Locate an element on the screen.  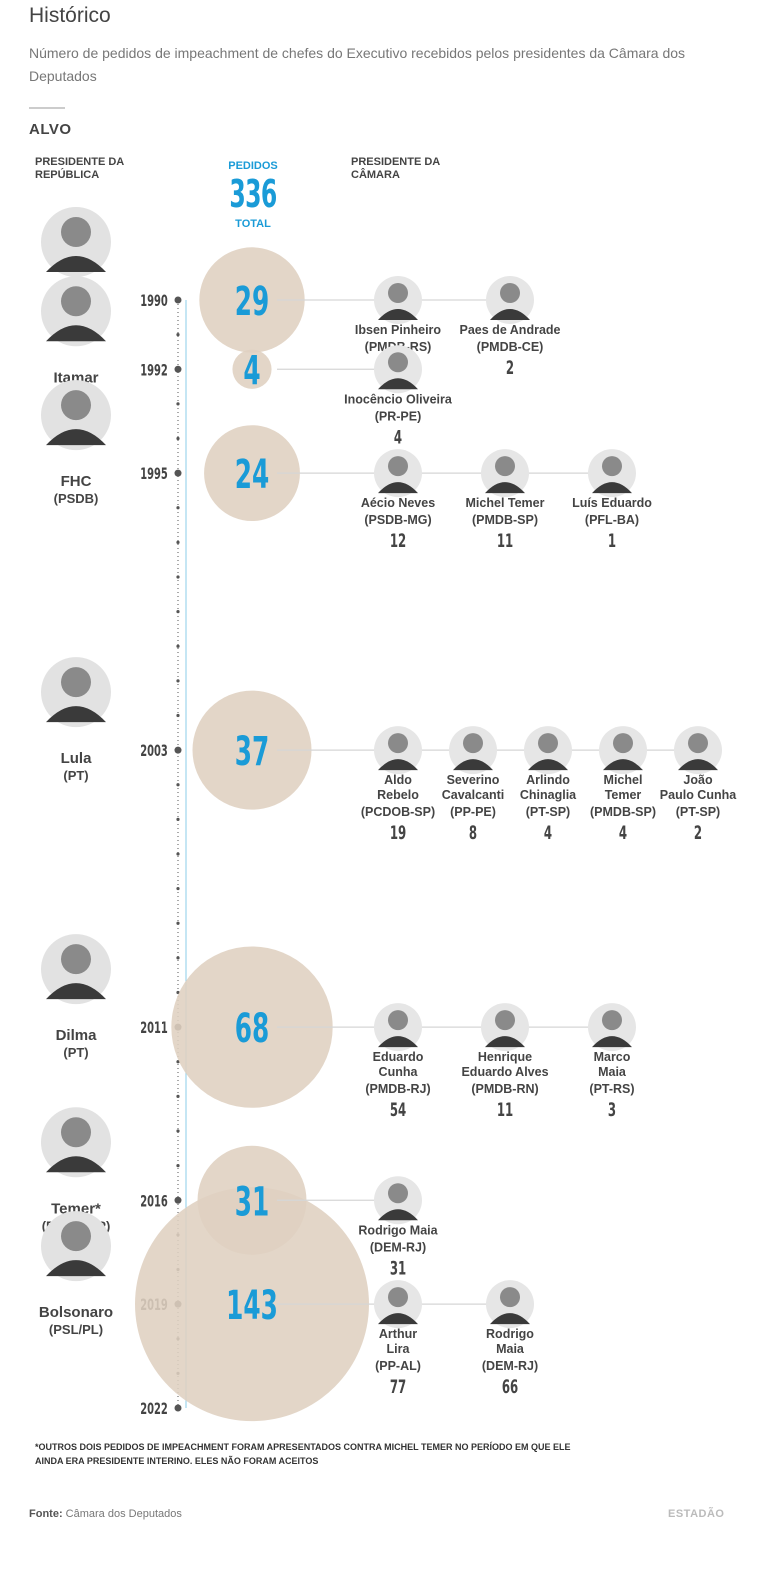
chamber-president-party: (PT-RS) is located at coordinates (611, 1089).